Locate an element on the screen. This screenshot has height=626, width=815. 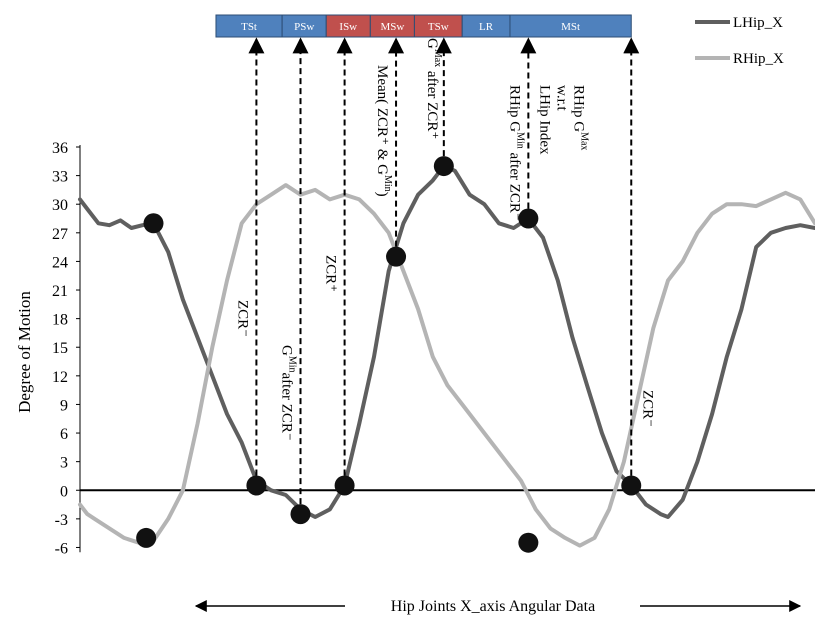
event-label: RHip GMin after ZCR⁻ is located at coordinates (515, 153).